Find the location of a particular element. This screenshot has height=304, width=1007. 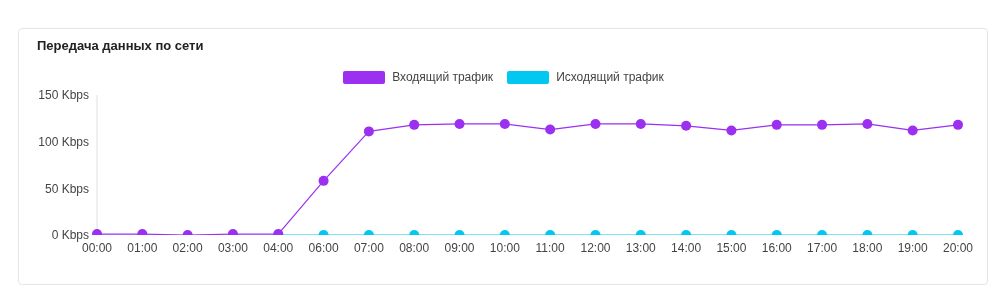

x-tick-label: 04:00 is located at coordinates (278, 247).